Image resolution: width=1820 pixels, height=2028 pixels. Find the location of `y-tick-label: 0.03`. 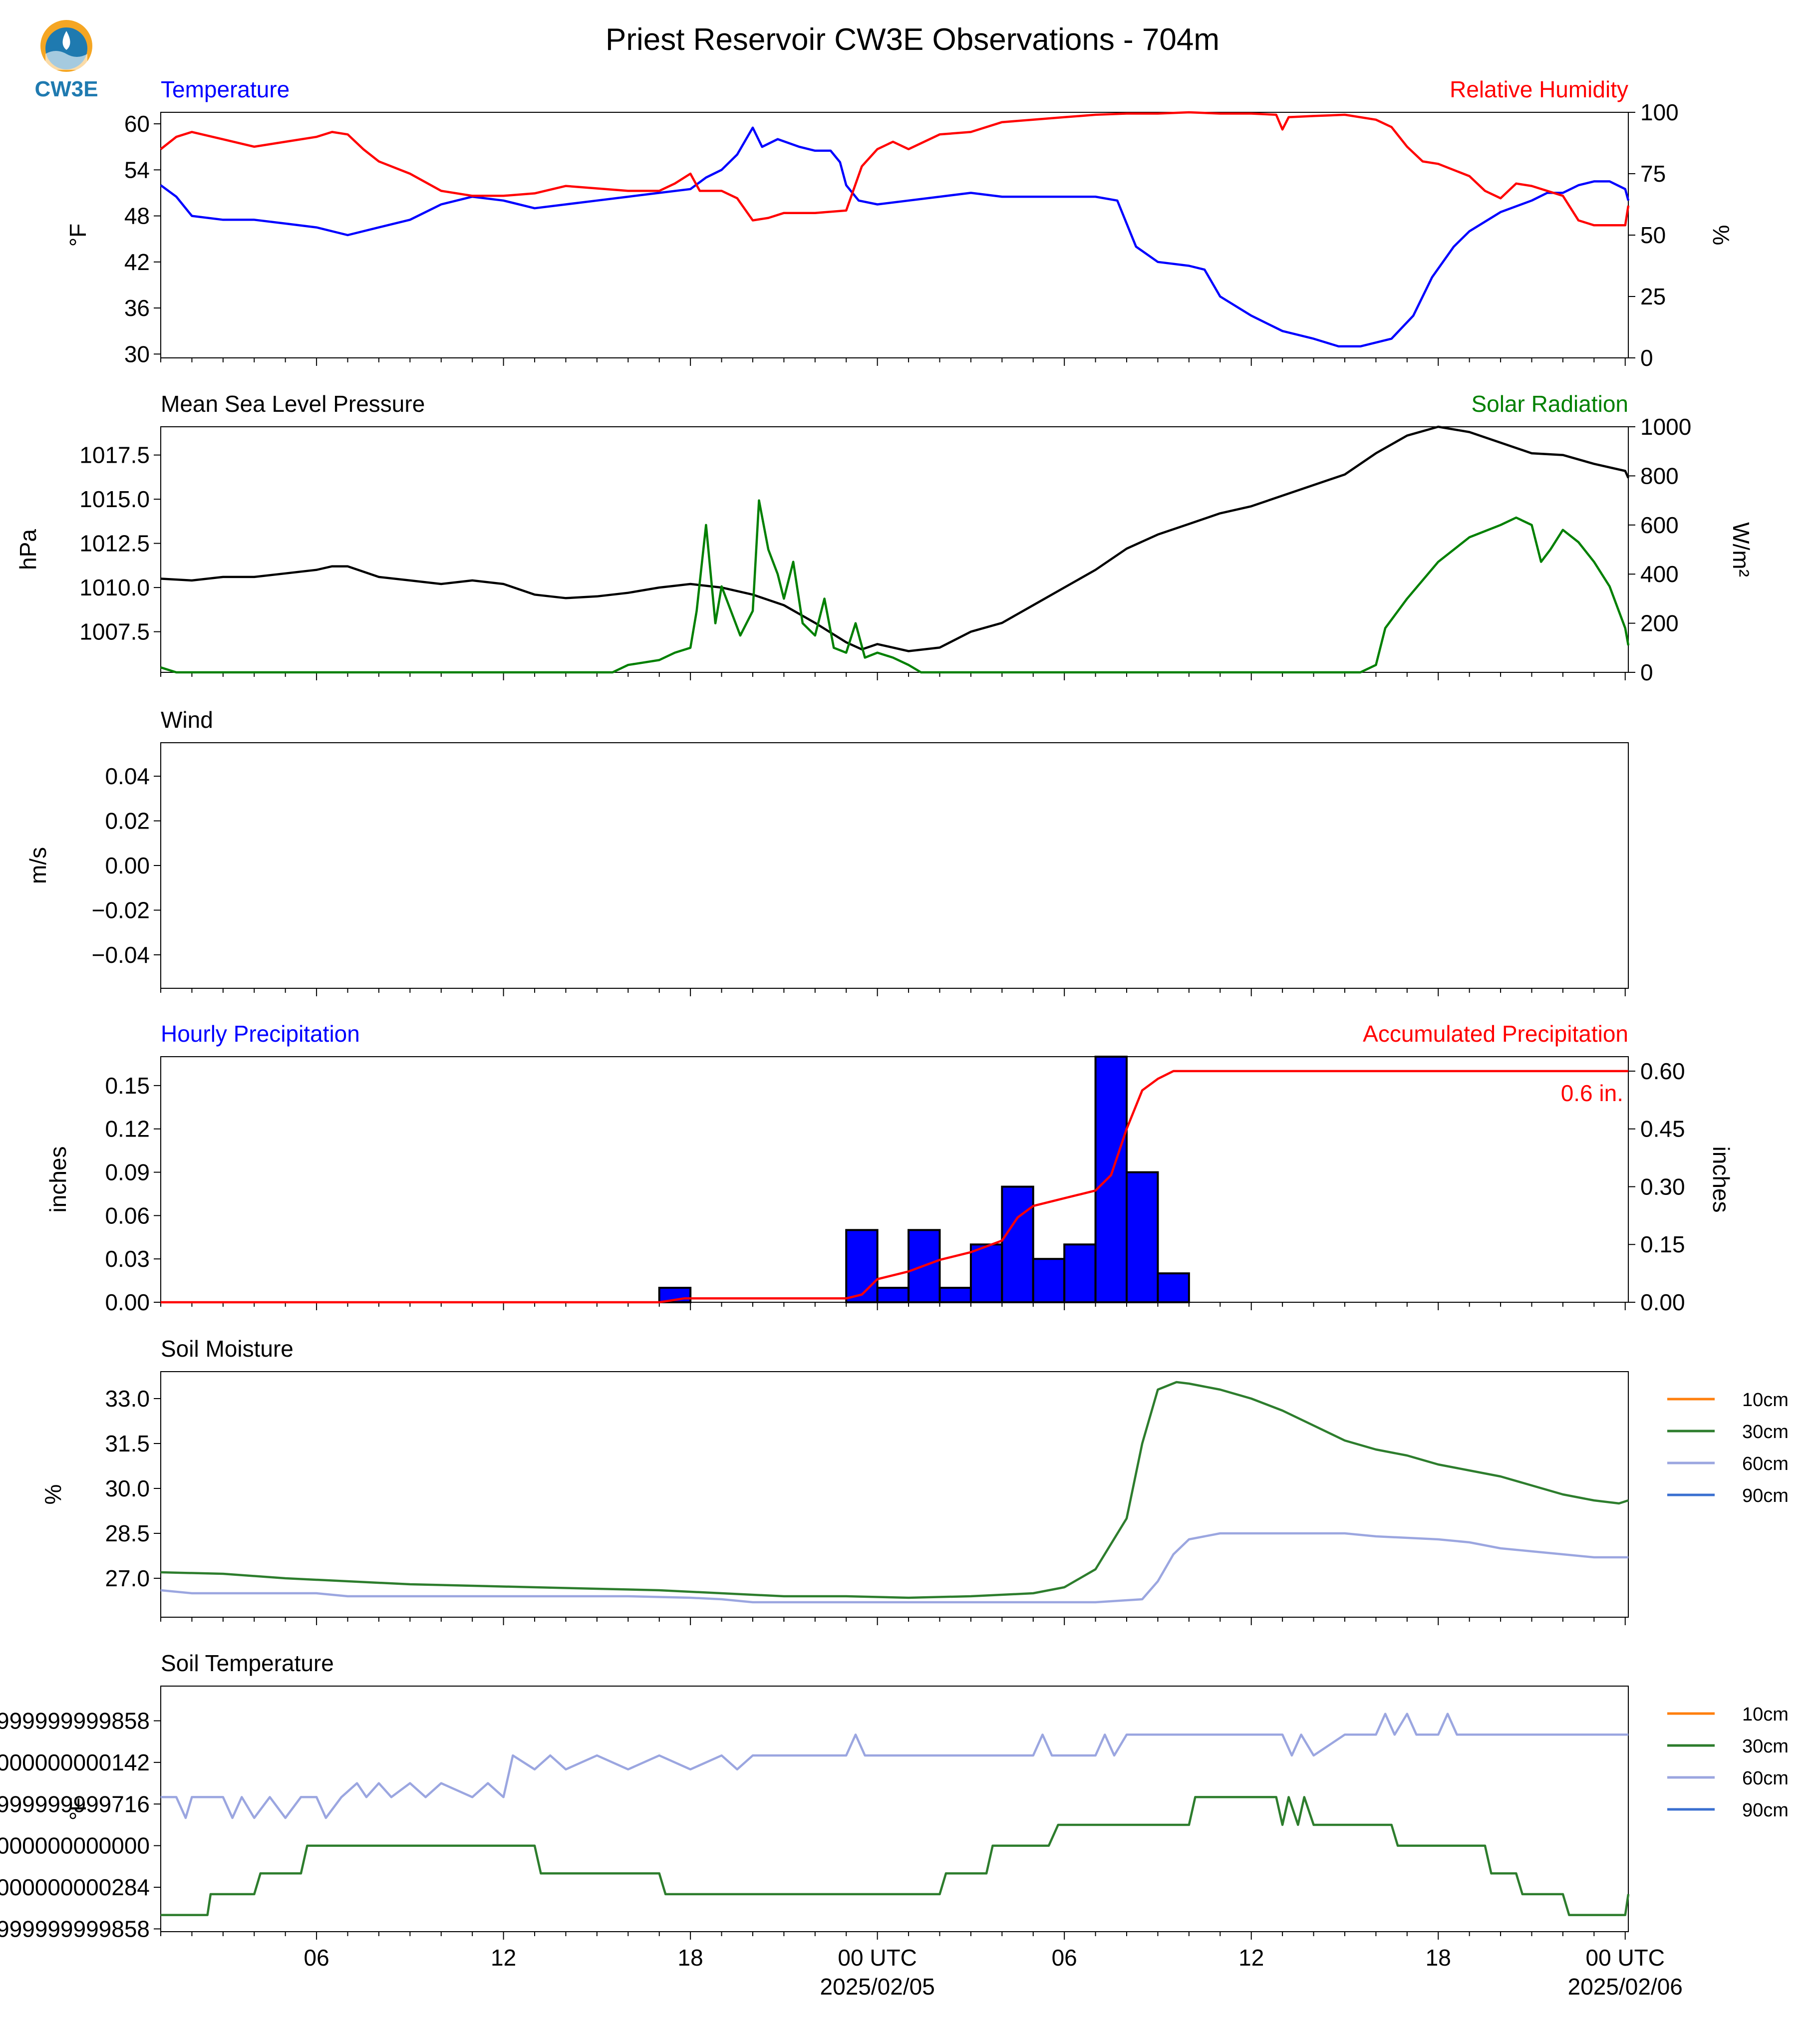

y-tick-label: 0.03 is located at coordinates (127, 1259).